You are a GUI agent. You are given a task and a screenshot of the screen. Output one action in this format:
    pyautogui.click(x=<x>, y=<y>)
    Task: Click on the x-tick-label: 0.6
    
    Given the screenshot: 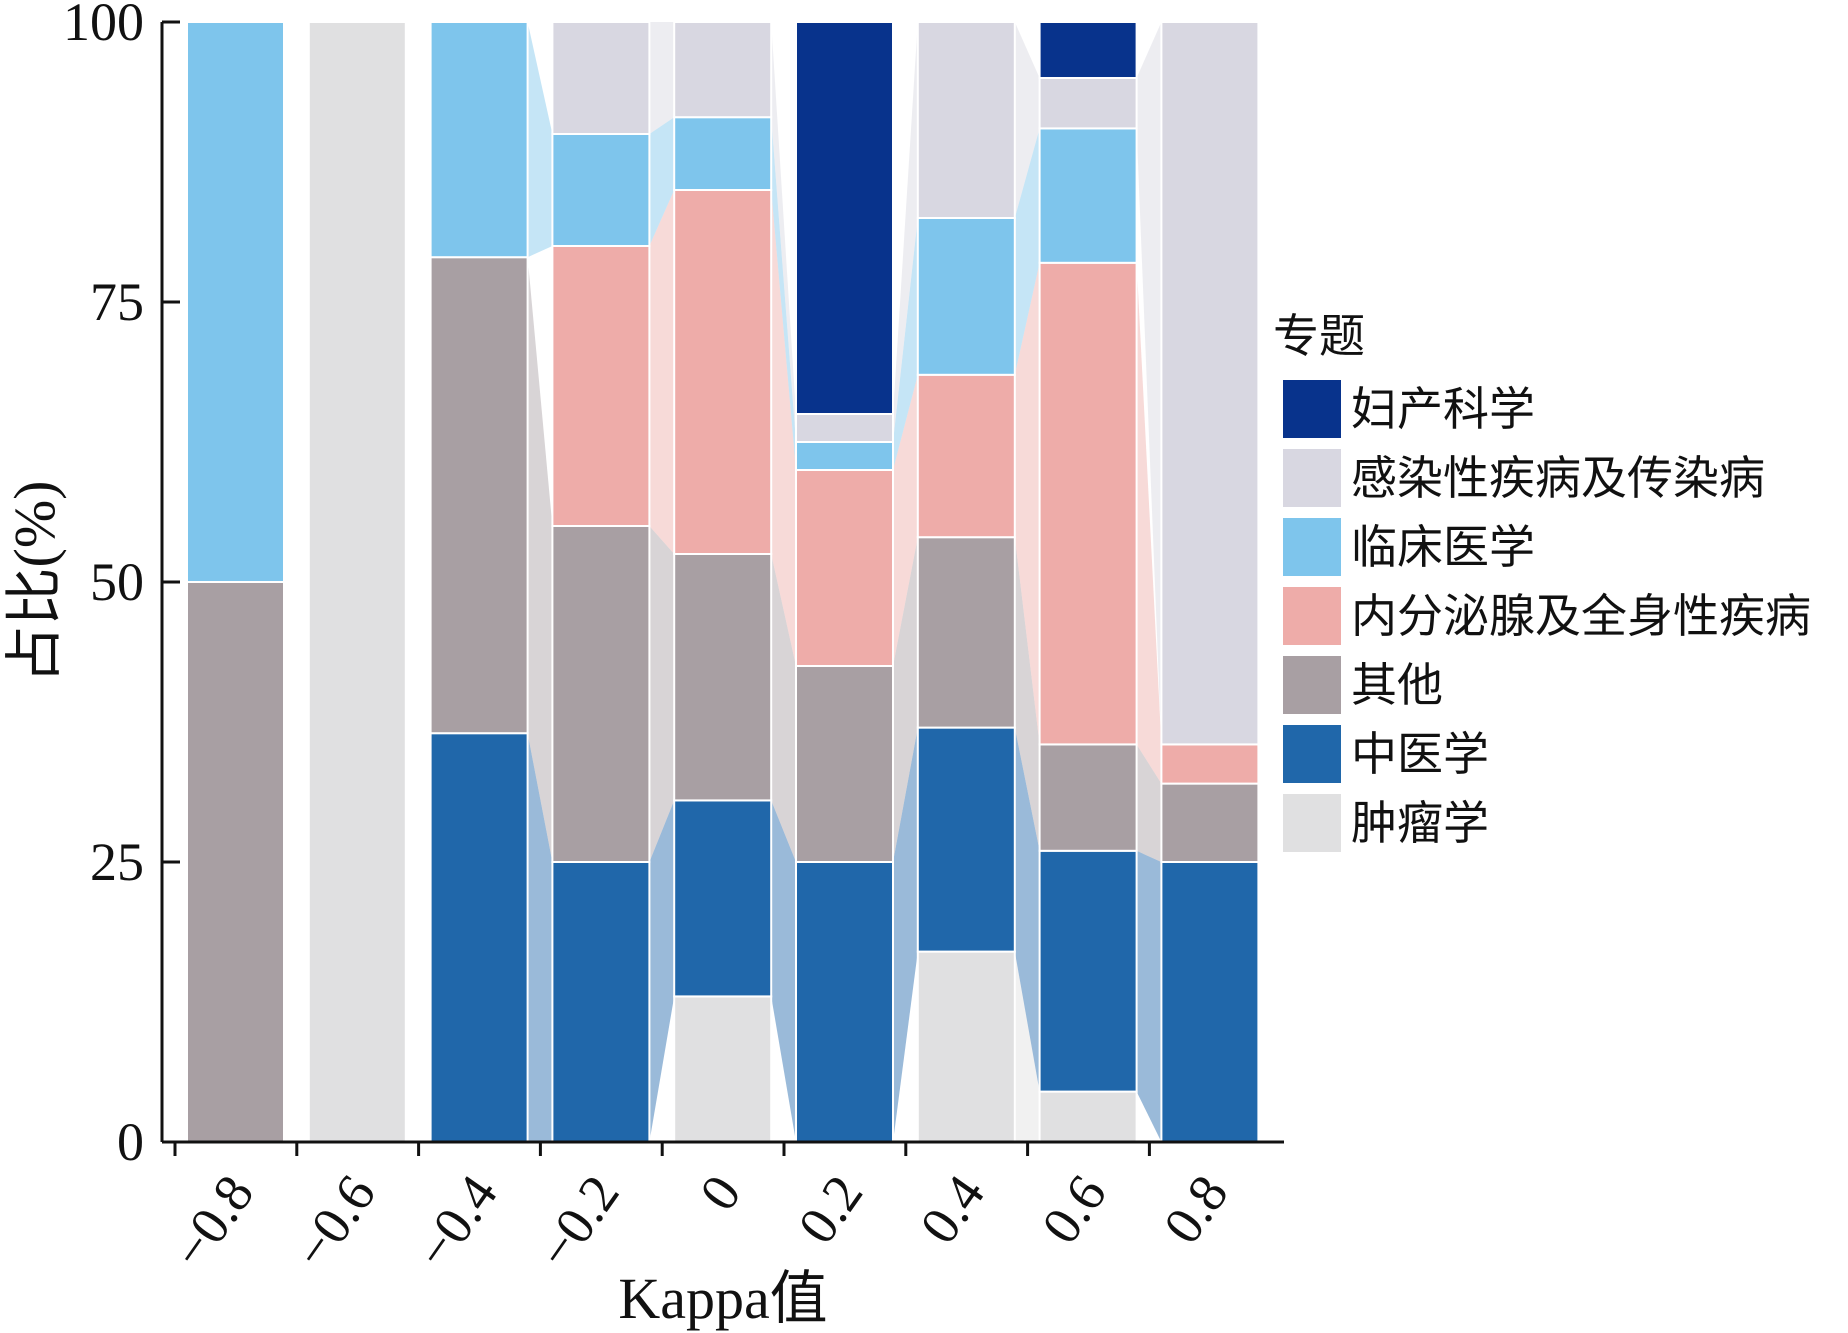 What is the action you would take?
    pyautogui.click(x=1074, y=1209)
    